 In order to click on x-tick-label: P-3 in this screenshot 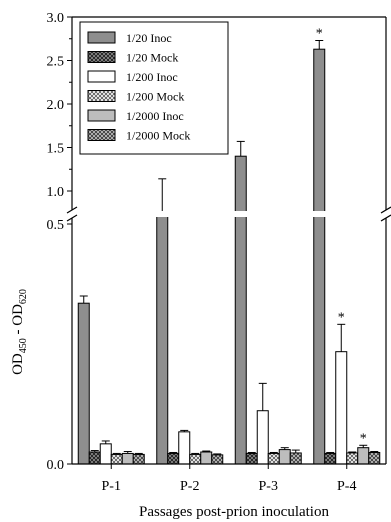, I will do `click(268, 486)`.